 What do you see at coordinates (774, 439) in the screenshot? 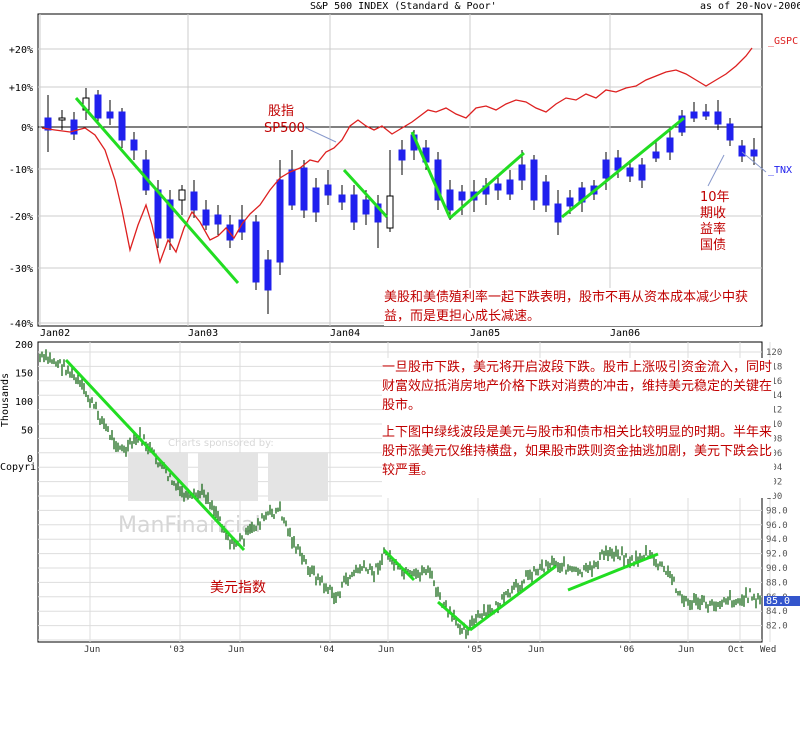
I see `bottom-right-tick-label: 108` at bounding box center [774, 439].